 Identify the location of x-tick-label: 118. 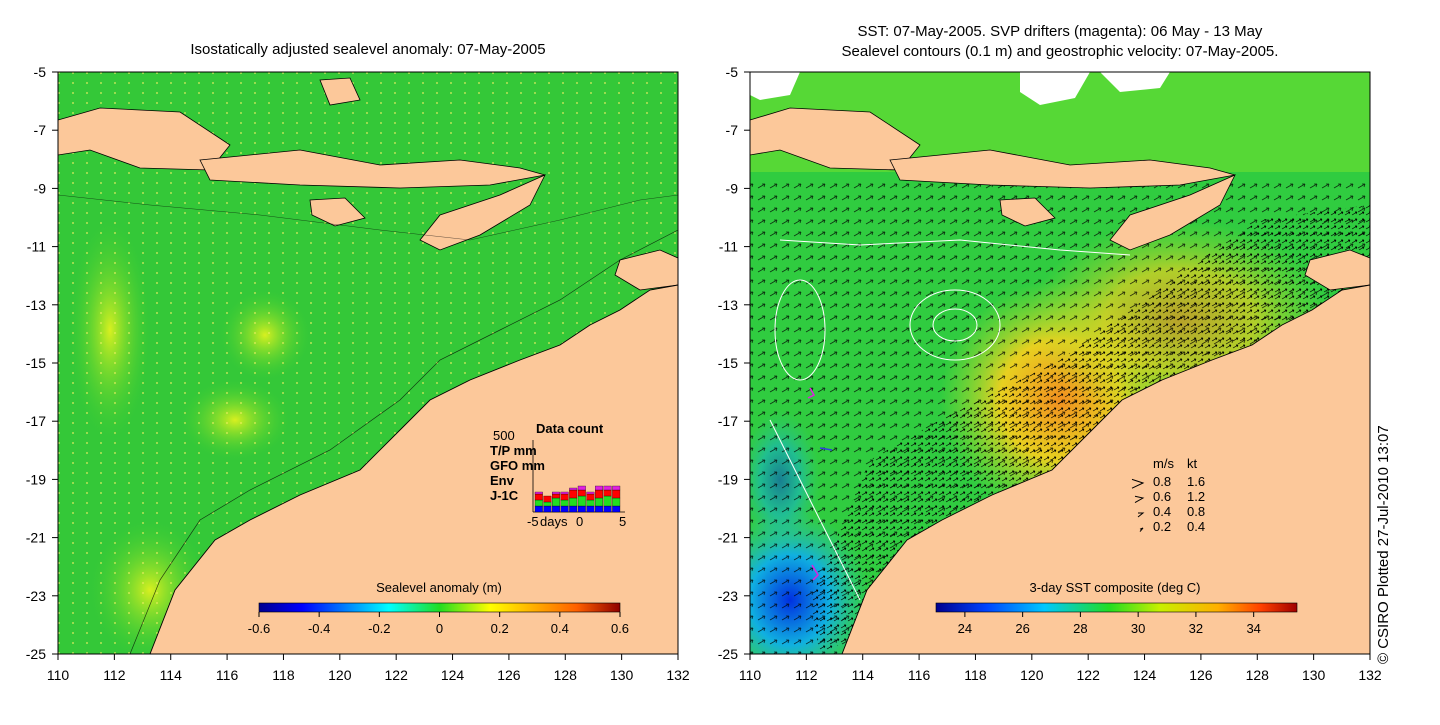
(283, 675).